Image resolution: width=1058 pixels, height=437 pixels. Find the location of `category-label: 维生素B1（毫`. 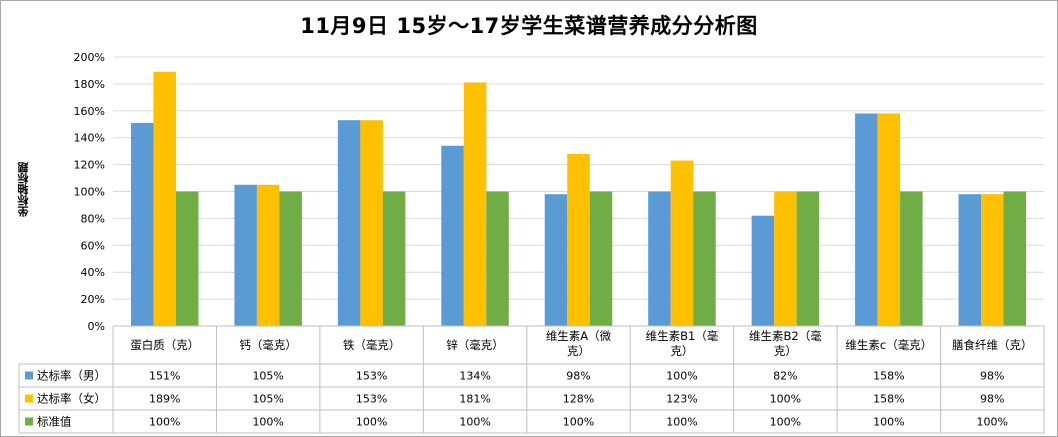

category-label: 维生素B1（毫 is located at coordinates (682, 336).